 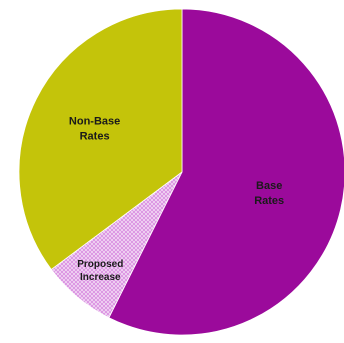 I want to click on pie-slice-label: Non-Base Rates, so click(x=94, y=129).